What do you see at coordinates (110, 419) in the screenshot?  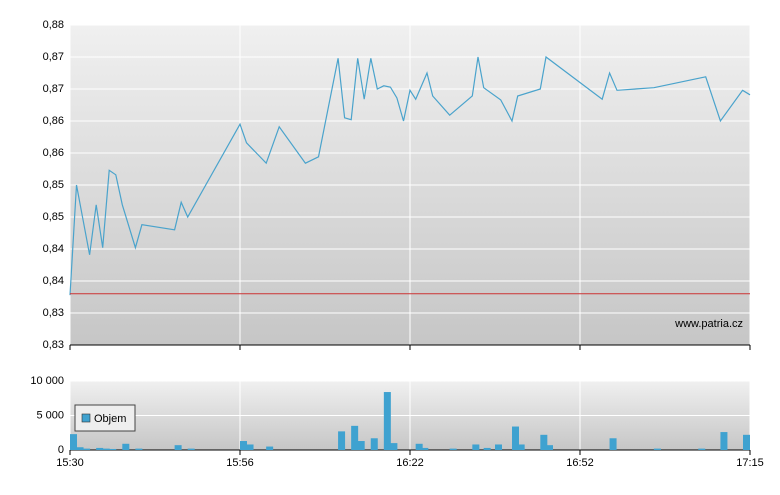 I see `legend-label: Objem` at bounding box center [110, 419].